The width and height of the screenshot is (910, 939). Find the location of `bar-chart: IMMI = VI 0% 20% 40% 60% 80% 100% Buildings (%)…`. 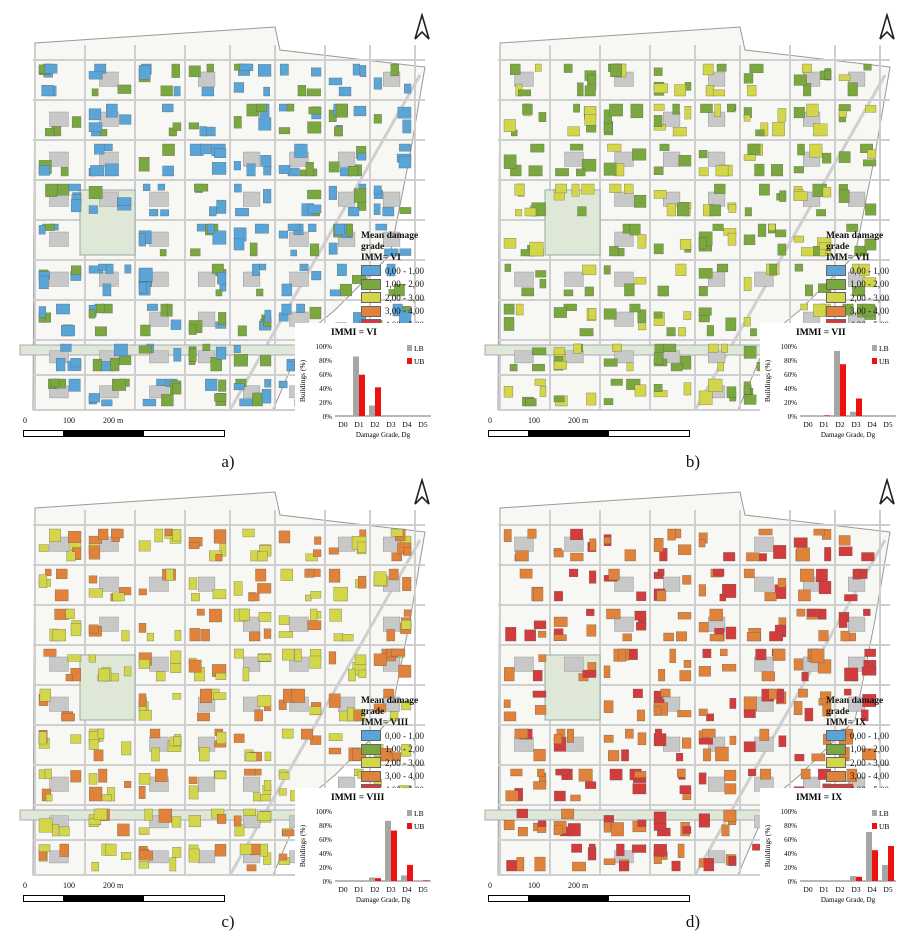

bar-chart: IMMI = VI 0% 20% 40% 60% 80% 100% Buildings (%)… is located at coordinates (364, 383).